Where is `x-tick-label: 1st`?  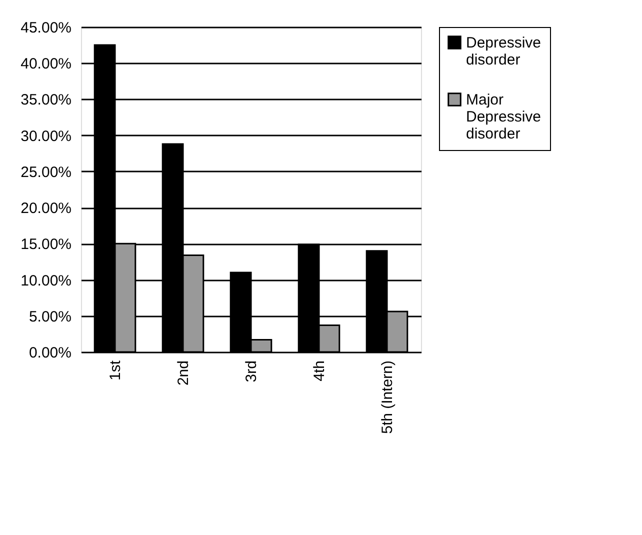
x-tick-label: 1st is located at coordinates (115, 370).